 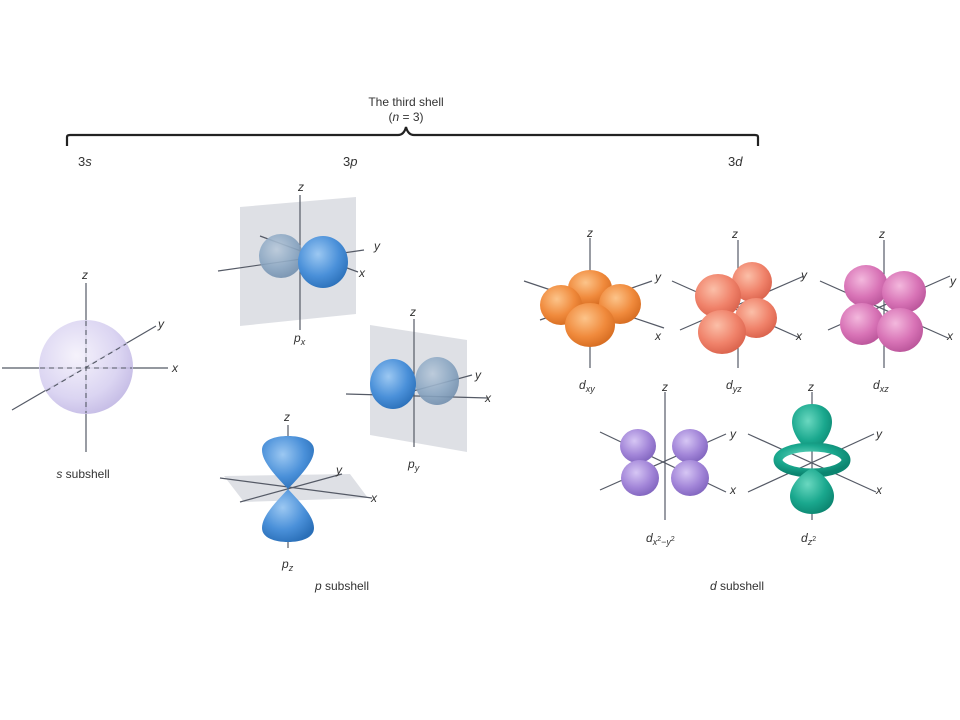 I want to click on dxz-axis-x: x, so click(x=950, y=336).